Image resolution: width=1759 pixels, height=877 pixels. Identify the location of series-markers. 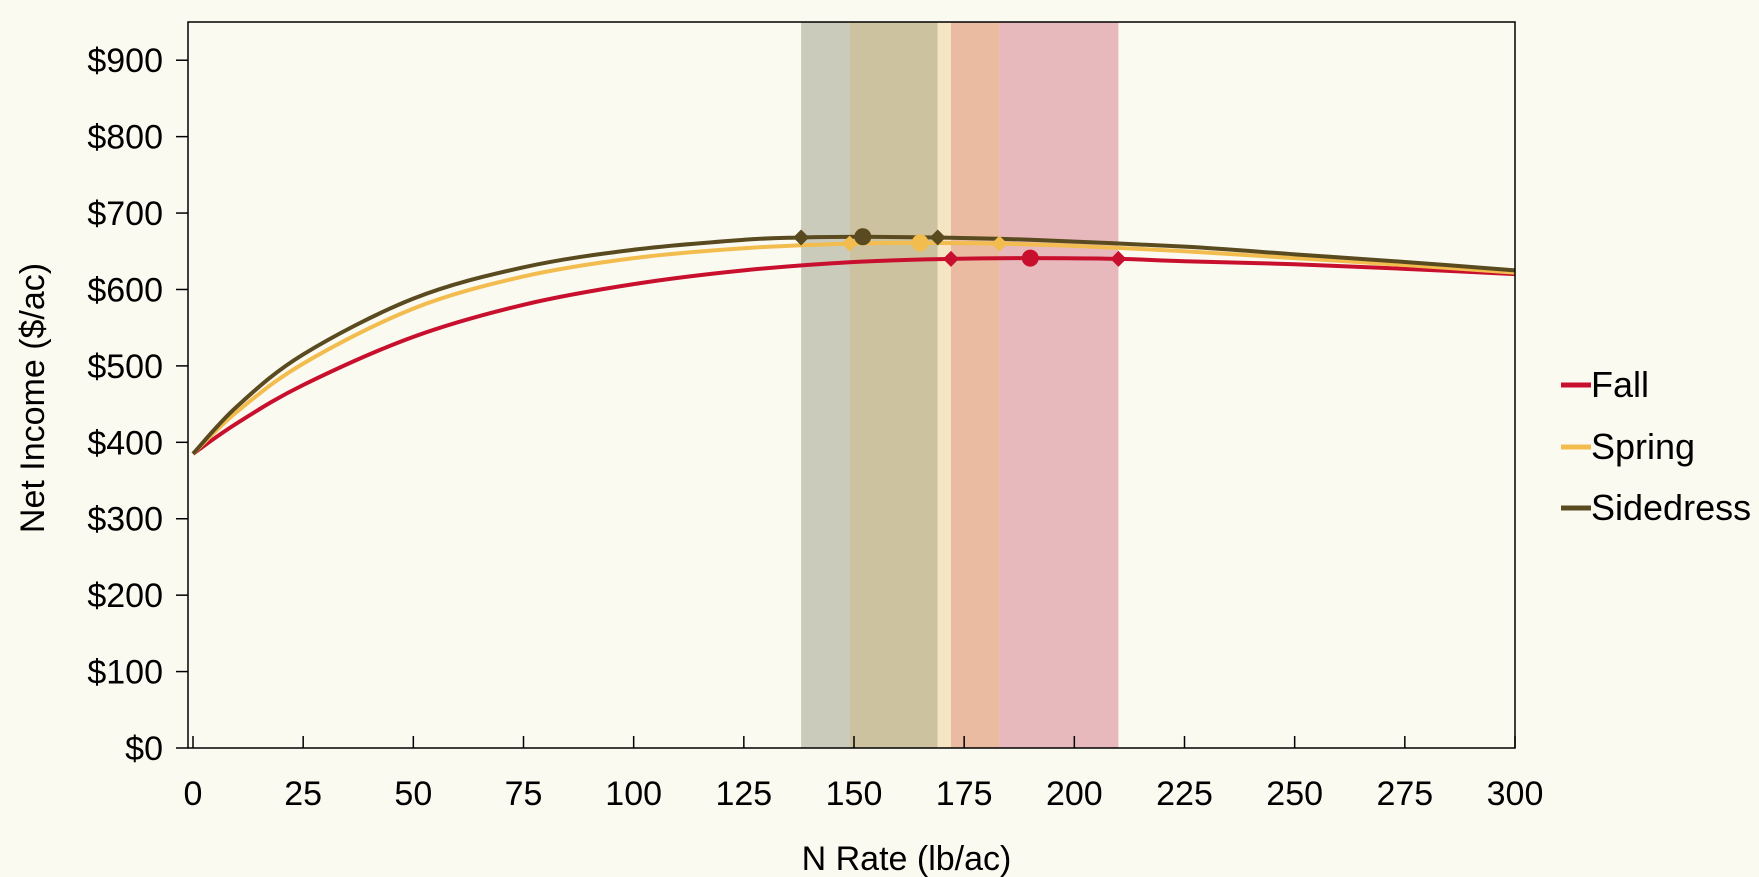
(960, 247).